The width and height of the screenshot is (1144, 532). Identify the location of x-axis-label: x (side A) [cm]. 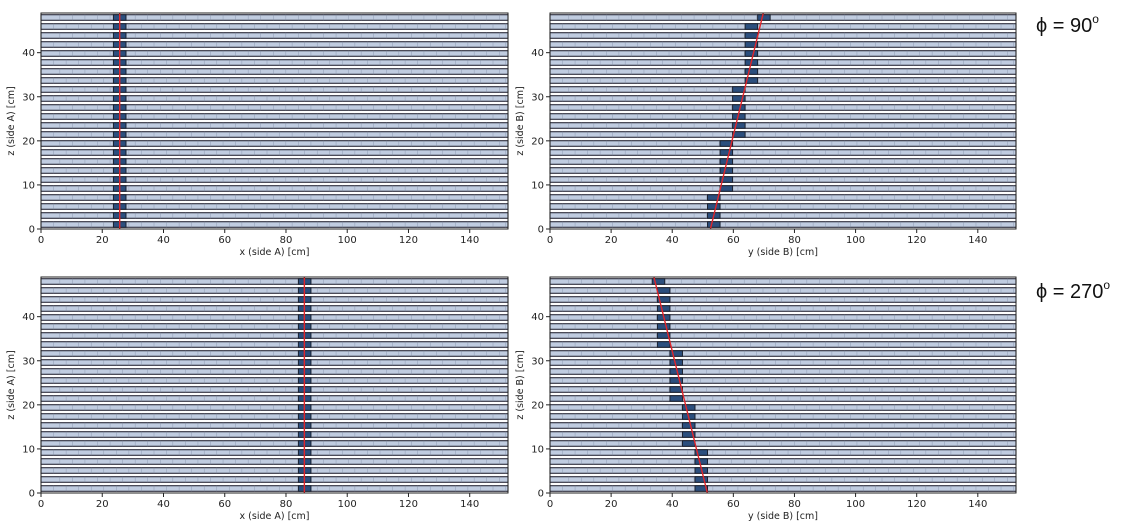
(275, 252).